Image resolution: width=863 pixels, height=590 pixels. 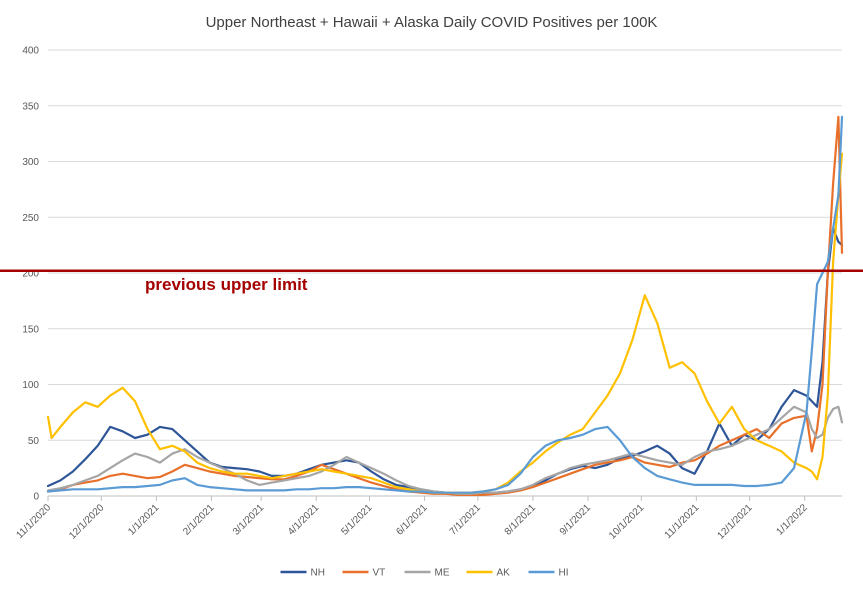 What do you see at coordinates (87, 522) in the screenshot?
I see `x-tick-label: 12/1/2020` at bounding box center [87, 522].